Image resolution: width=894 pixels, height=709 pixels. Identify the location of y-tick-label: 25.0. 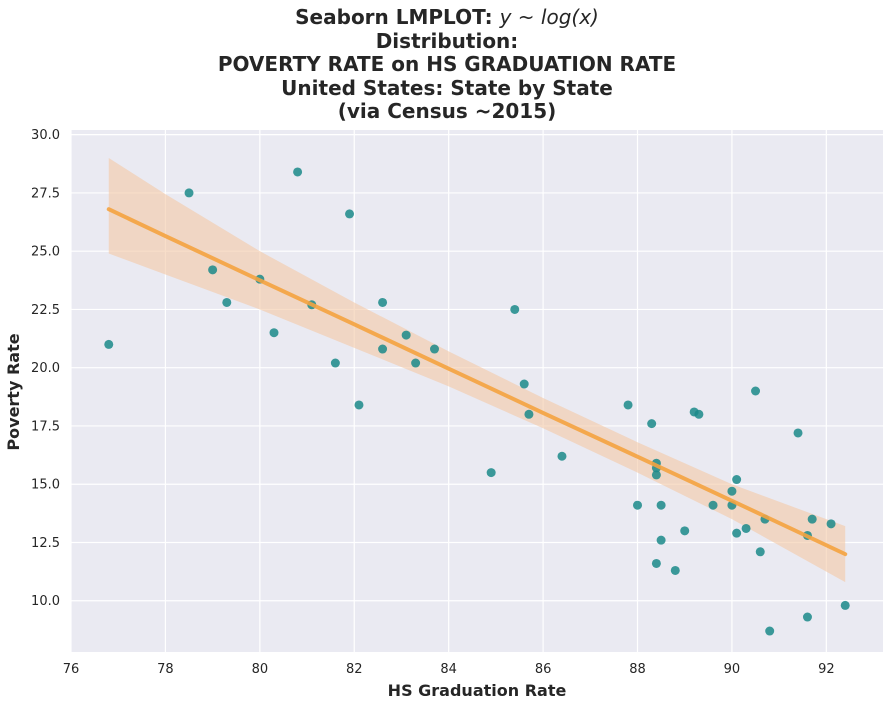
(45, 252).